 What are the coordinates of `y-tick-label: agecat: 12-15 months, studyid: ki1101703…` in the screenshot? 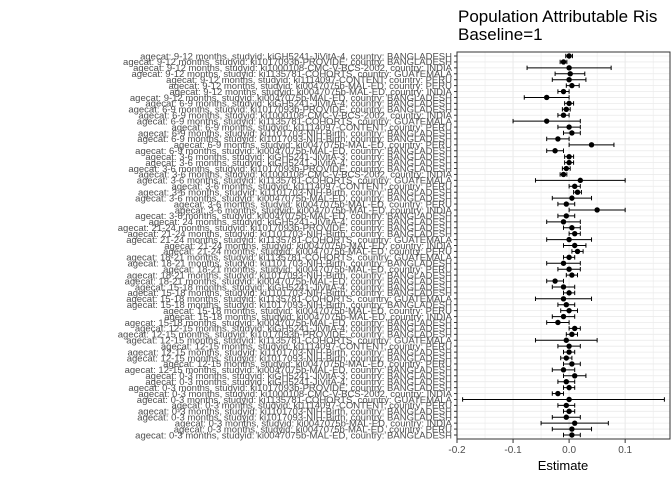 It's located at (289, 352).